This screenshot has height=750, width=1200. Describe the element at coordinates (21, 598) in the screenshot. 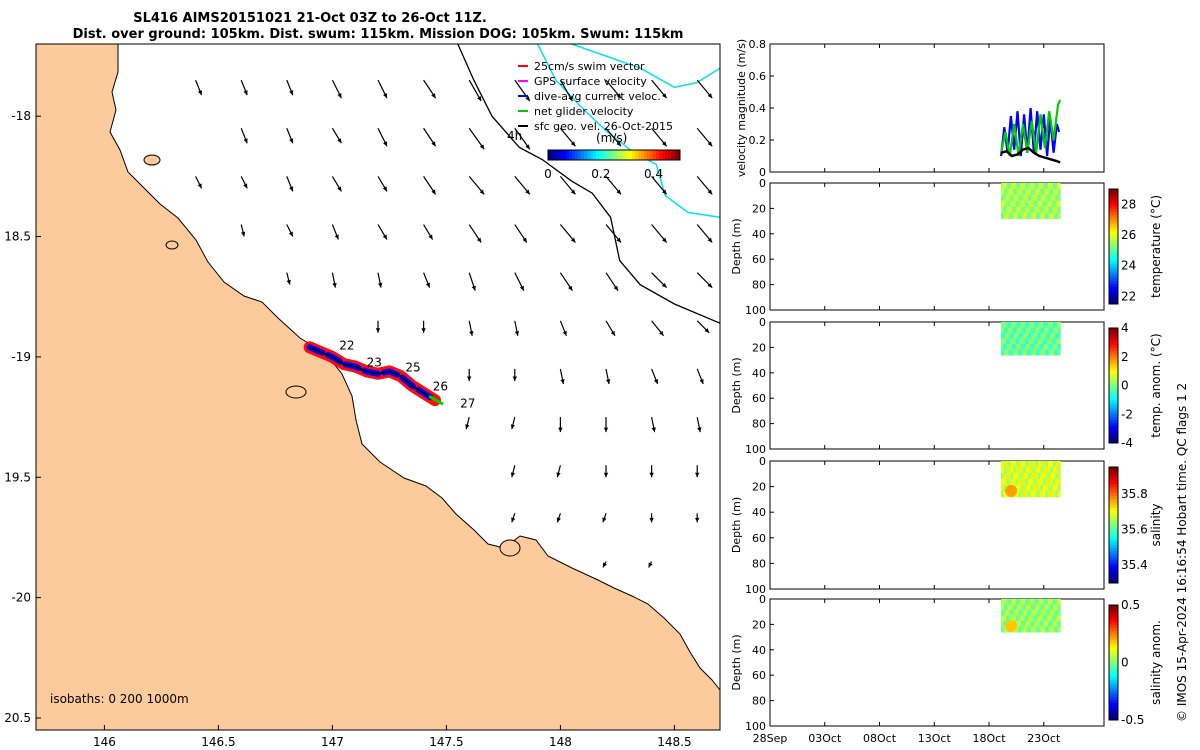

I see `map-y-tick-label: -20` at that location.